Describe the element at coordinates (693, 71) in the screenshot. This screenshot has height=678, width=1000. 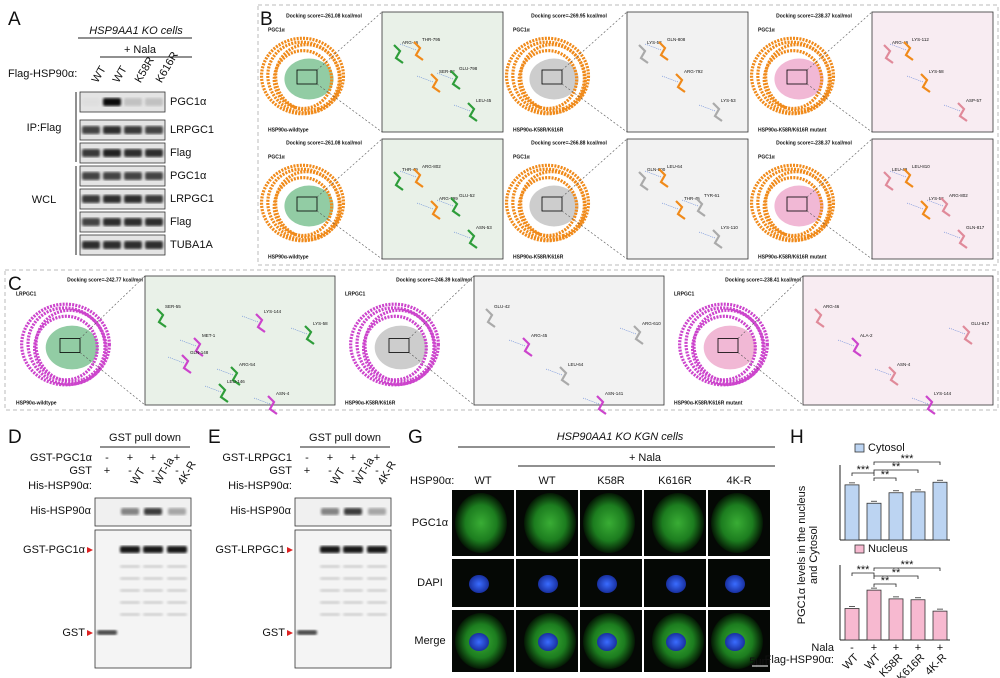
I see `residue-label: ARG-792` at that location.